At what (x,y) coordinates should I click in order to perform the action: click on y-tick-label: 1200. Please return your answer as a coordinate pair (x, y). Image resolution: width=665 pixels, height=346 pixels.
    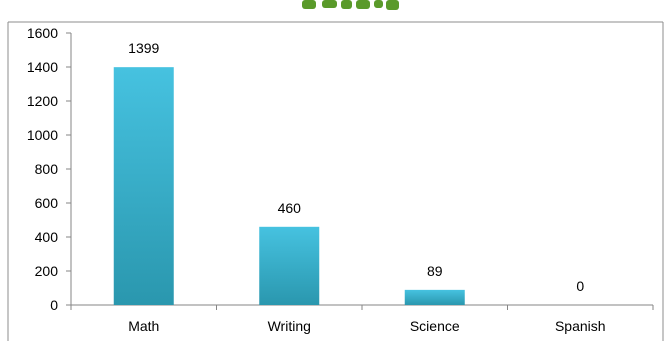
    Looking at the image, I should click on (42, 101).